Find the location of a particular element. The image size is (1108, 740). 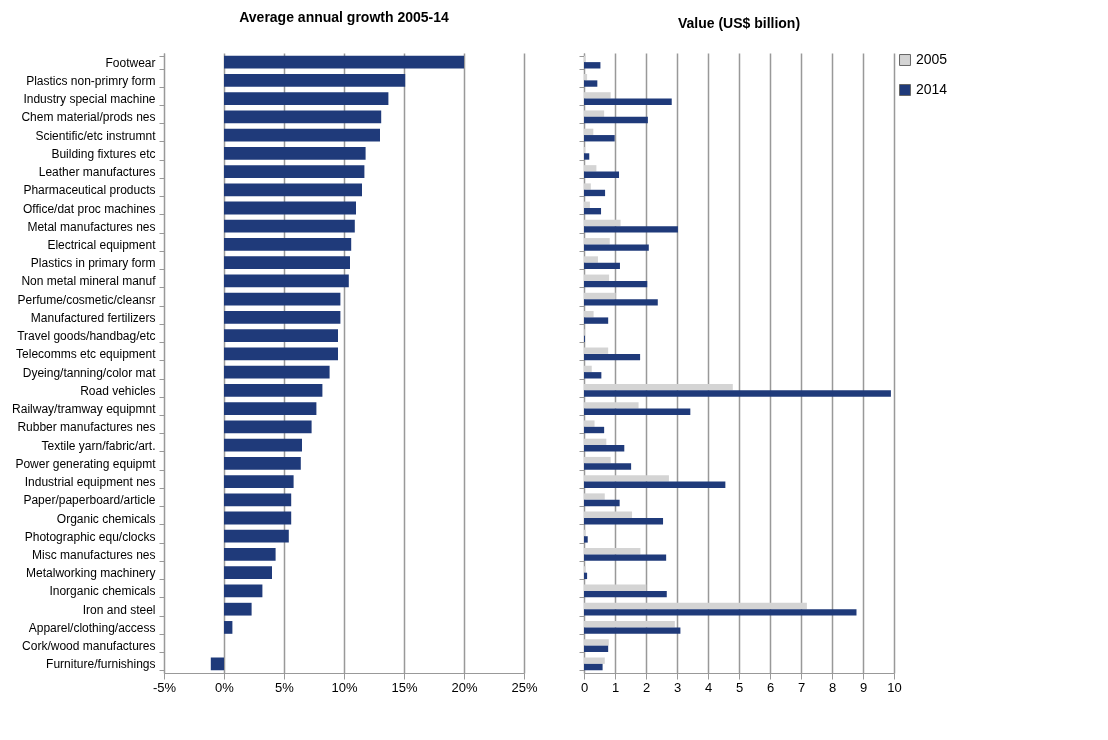

y-tick-label: Plastics non-primry form is located at coordinates (91, 80).